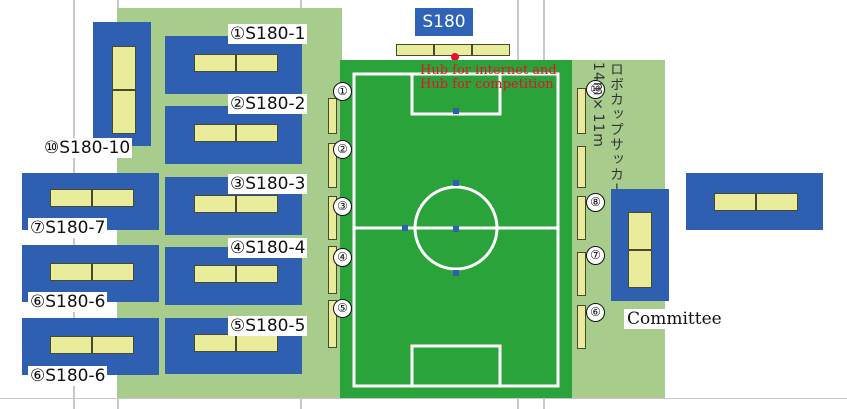 This screenshot has width=847, height=409. What do you see at coordinates (342, 91) in the screenshot?
I see `field-marker-1: ①` at bounding box center [342, 91].